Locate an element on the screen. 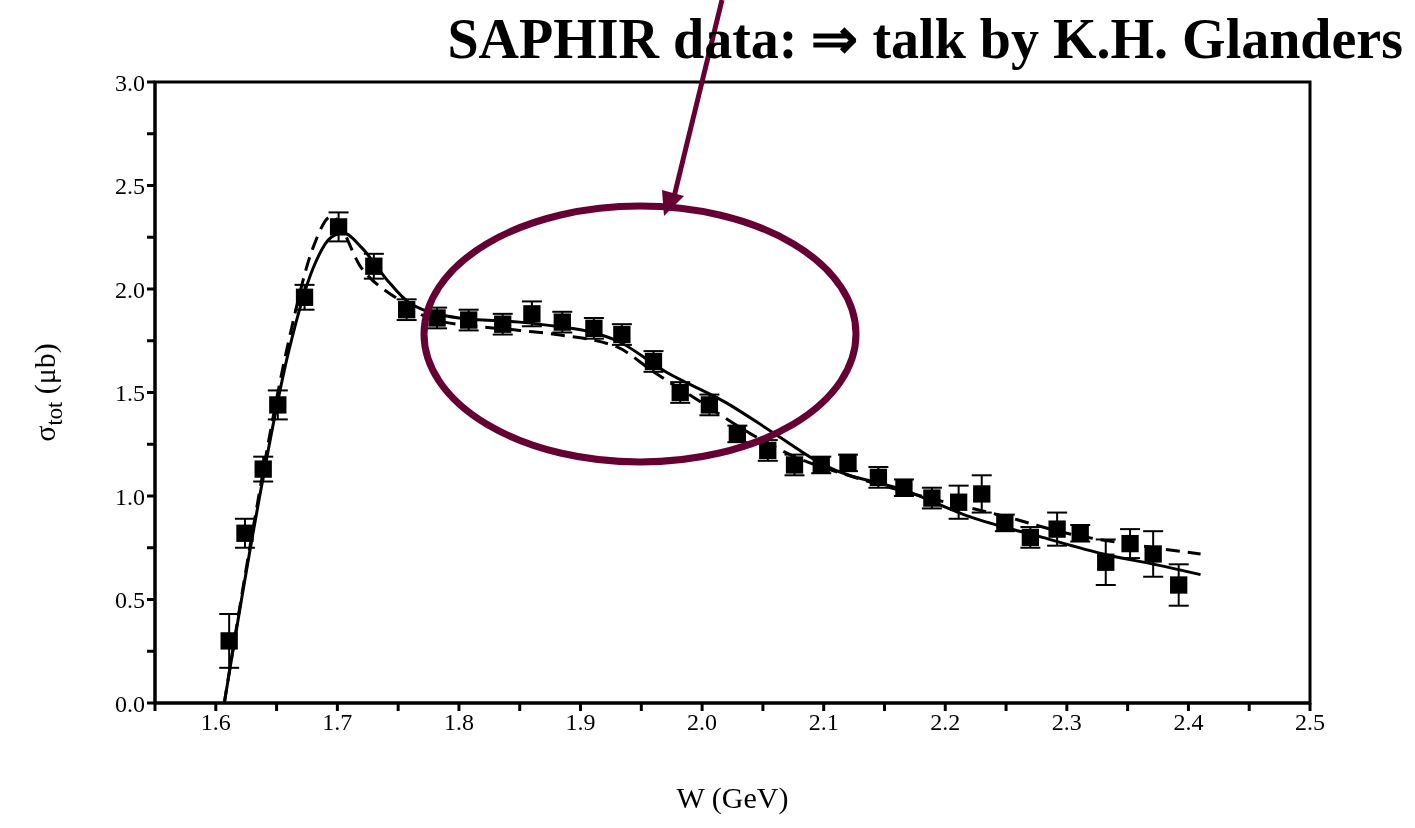 This screenshot has width=1415, height=828. x-tick-label: 2.4 is located at coordinates (1188, 722).